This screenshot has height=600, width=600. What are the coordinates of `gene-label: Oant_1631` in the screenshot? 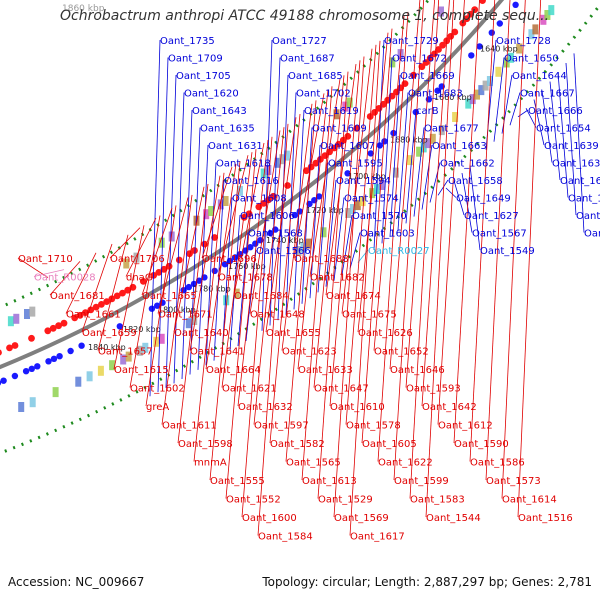 It's located at (235, 146).